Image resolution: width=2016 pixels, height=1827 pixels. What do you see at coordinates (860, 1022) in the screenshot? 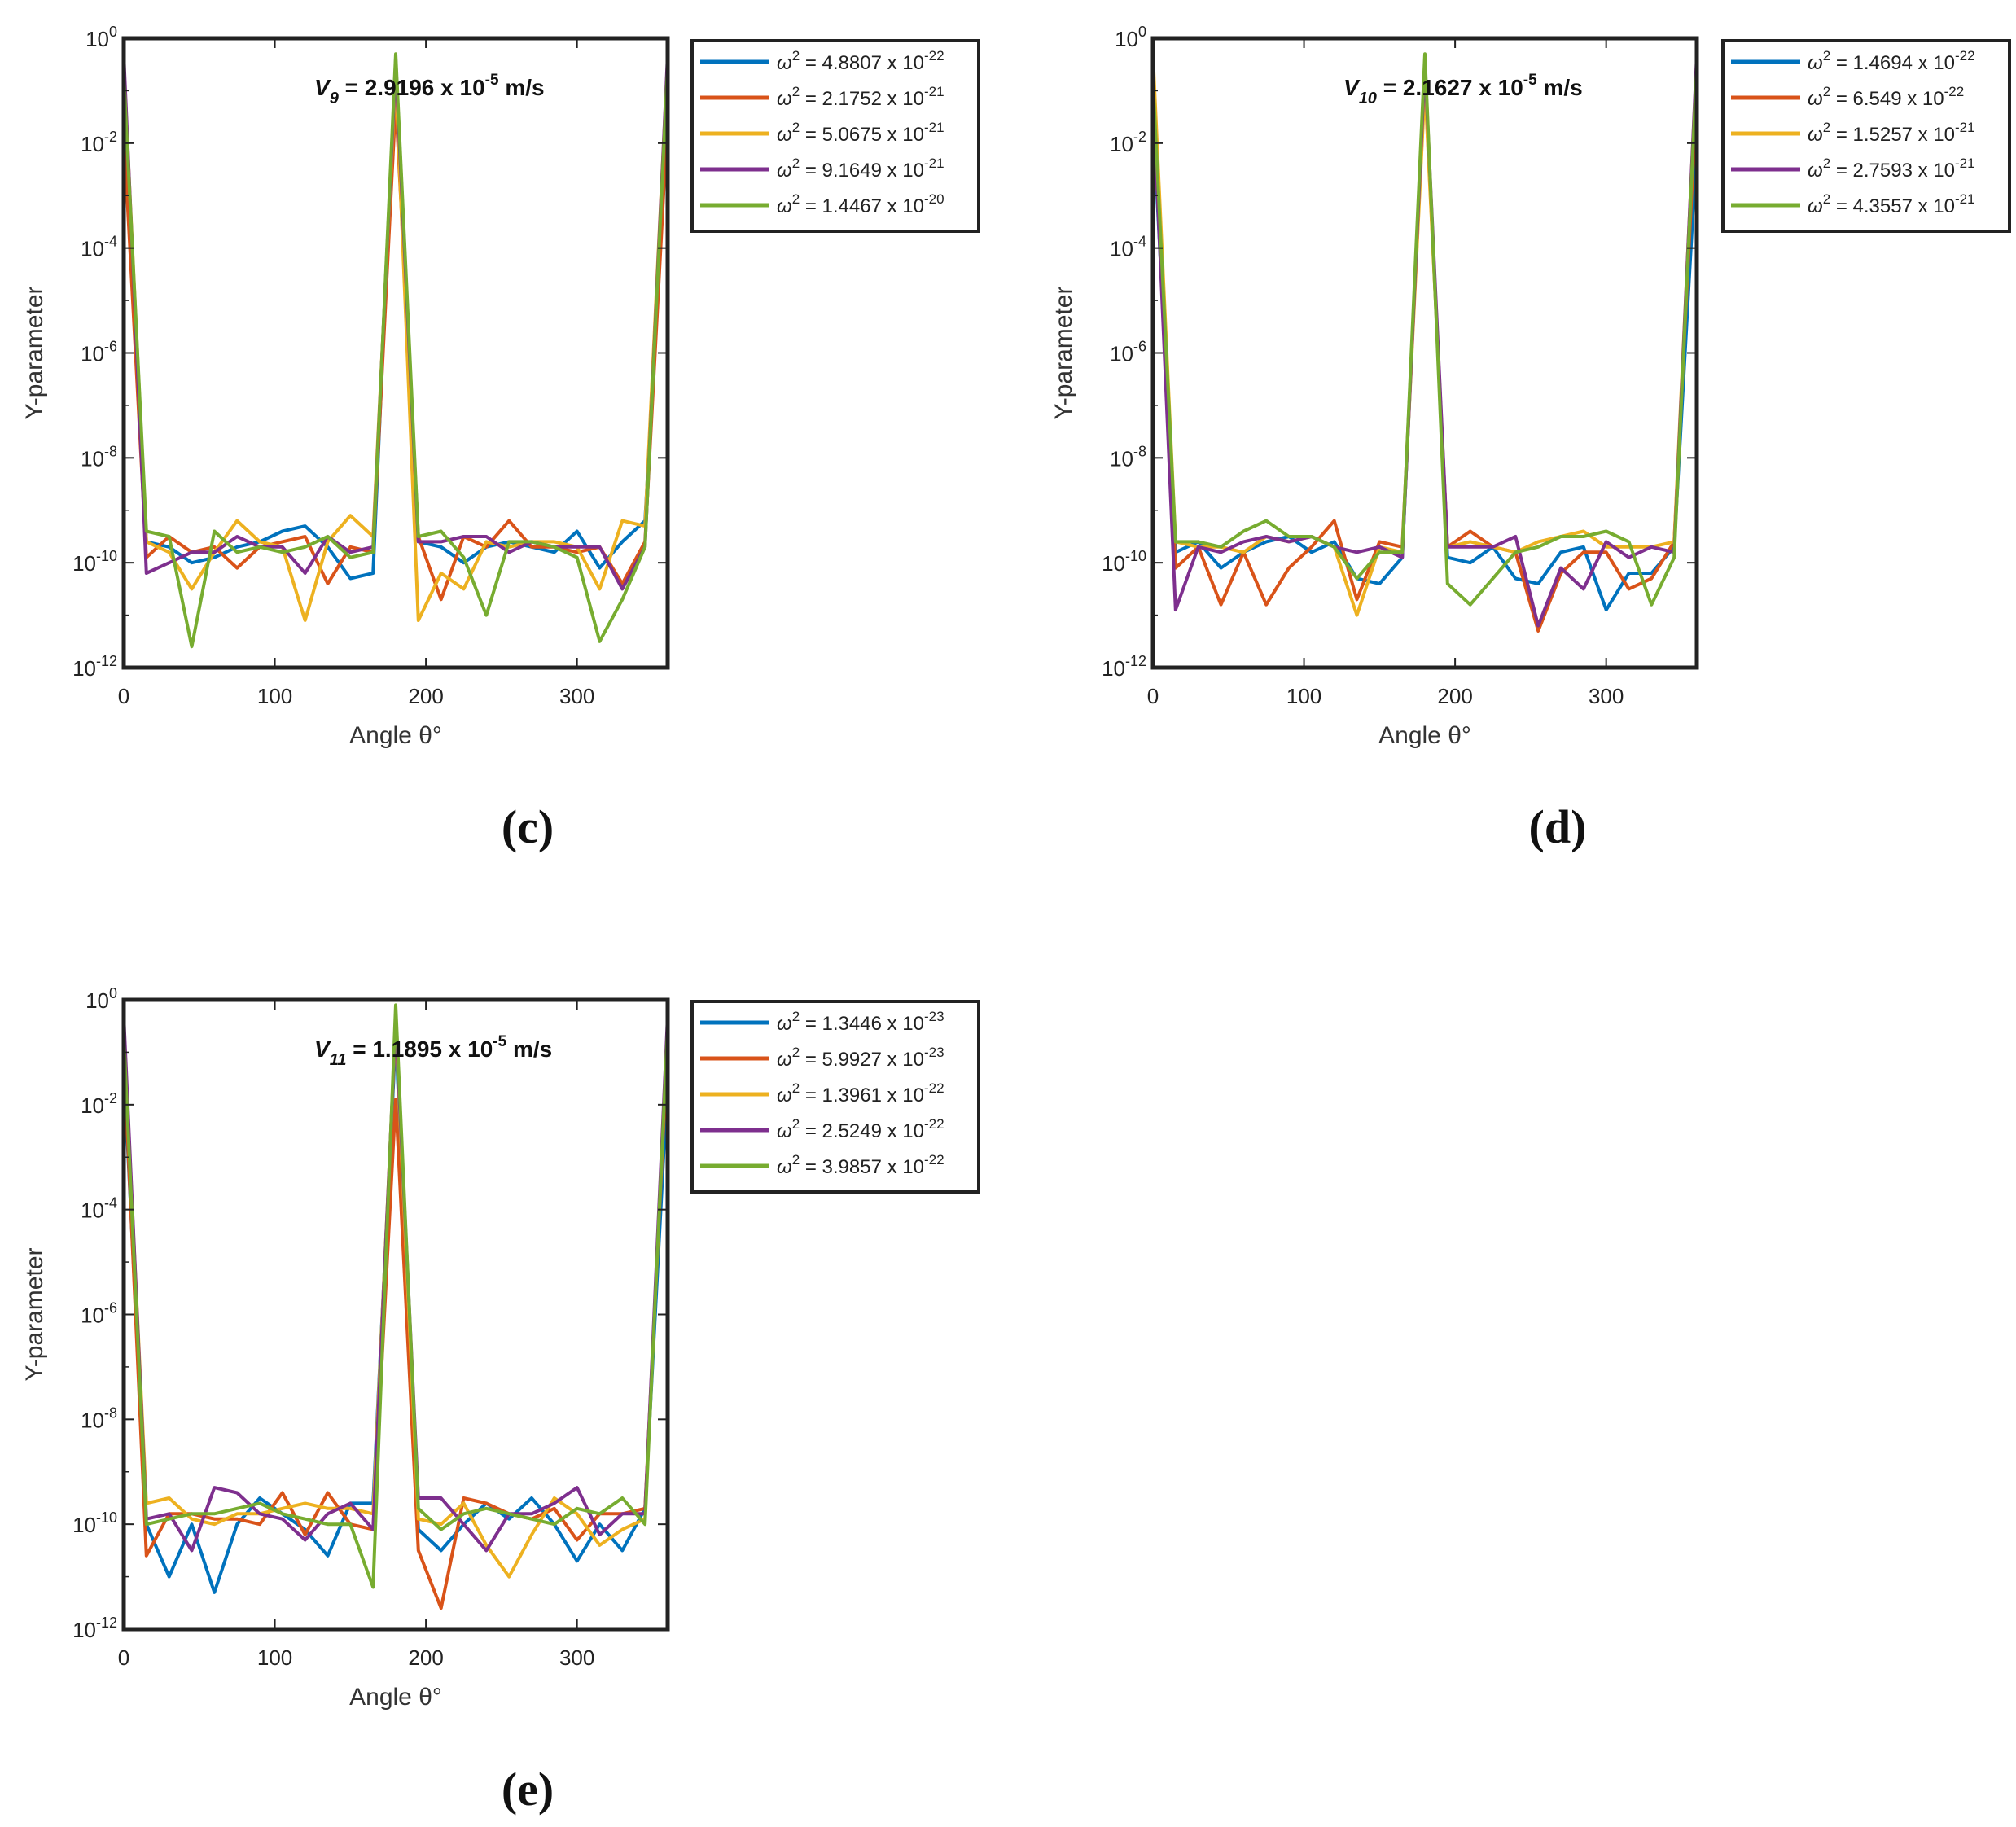
I see `legend-entry-1: ω2 = 1.3446 x 10-23` at bounding box center [860, 1022].